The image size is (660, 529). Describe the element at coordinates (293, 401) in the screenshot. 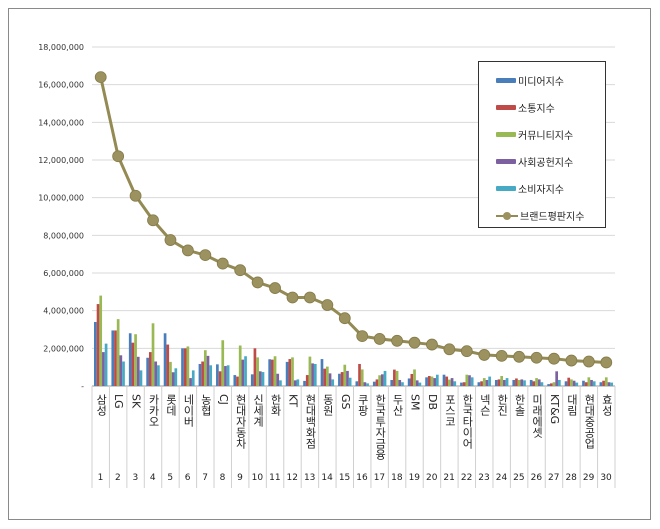

I see `category-label: KT` at that location.